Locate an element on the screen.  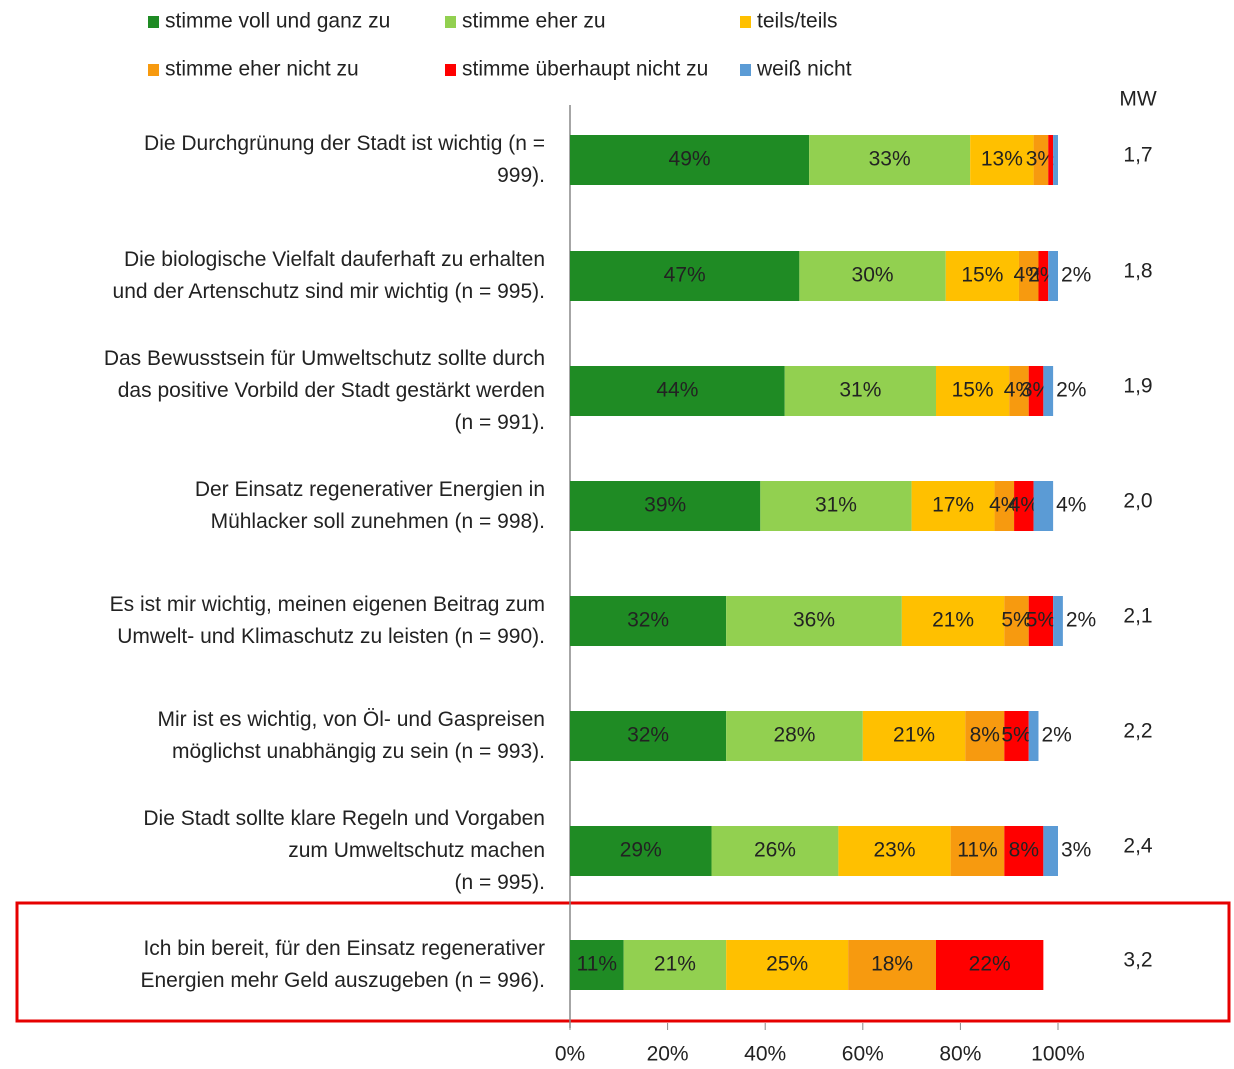
legend-label: stimme voll und ganz zu is located at coordinates (277, 21).